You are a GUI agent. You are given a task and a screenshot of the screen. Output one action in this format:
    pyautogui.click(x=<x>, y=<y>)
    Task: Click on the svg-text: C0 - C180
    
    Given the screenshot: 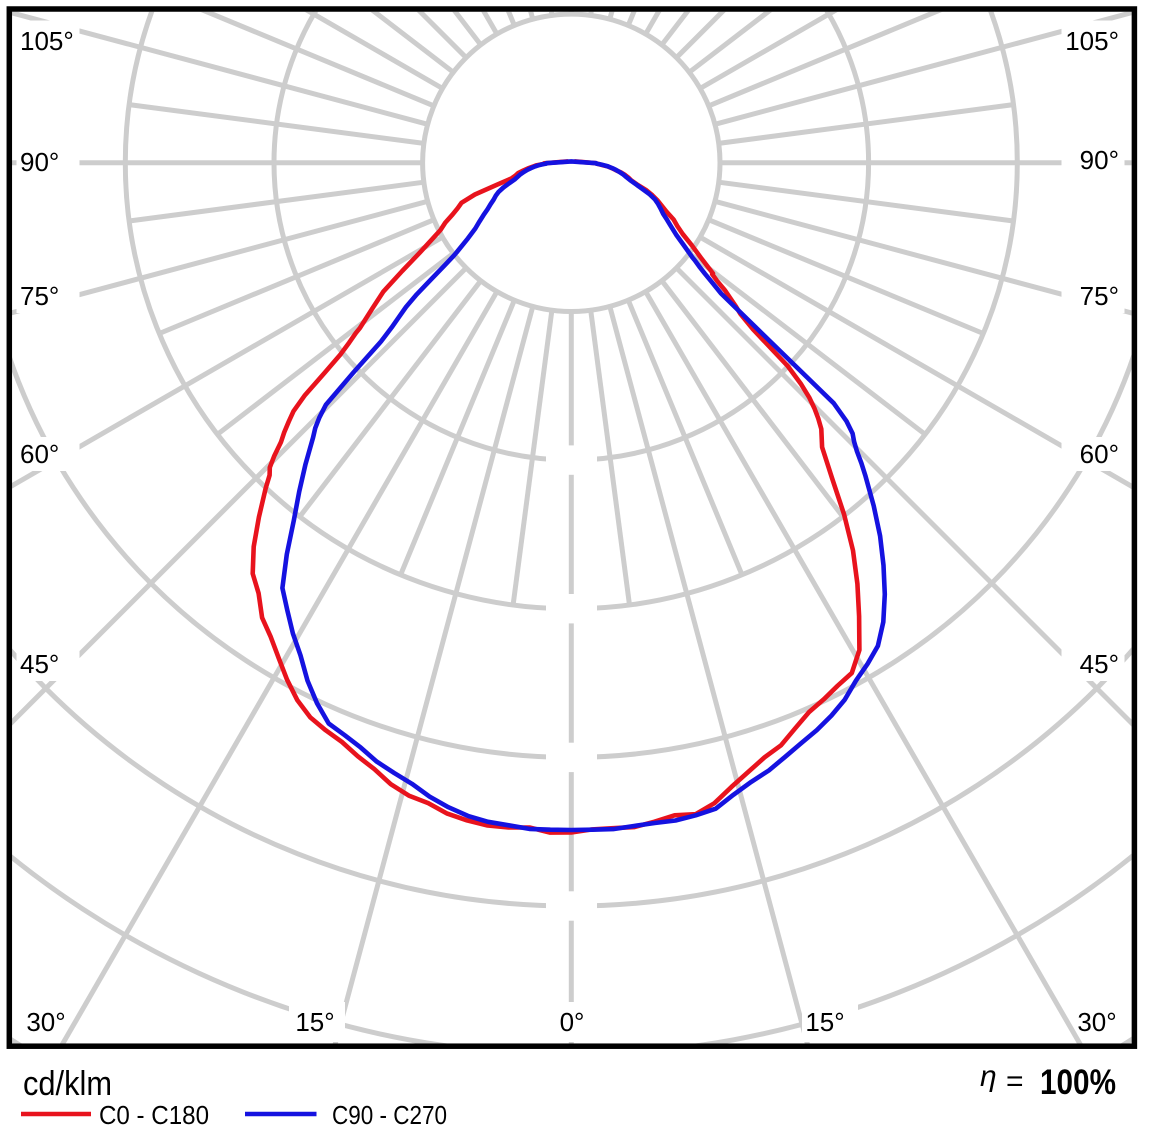 What is the action you would take?
    pyautogui.click(x=154, y=1115)
    